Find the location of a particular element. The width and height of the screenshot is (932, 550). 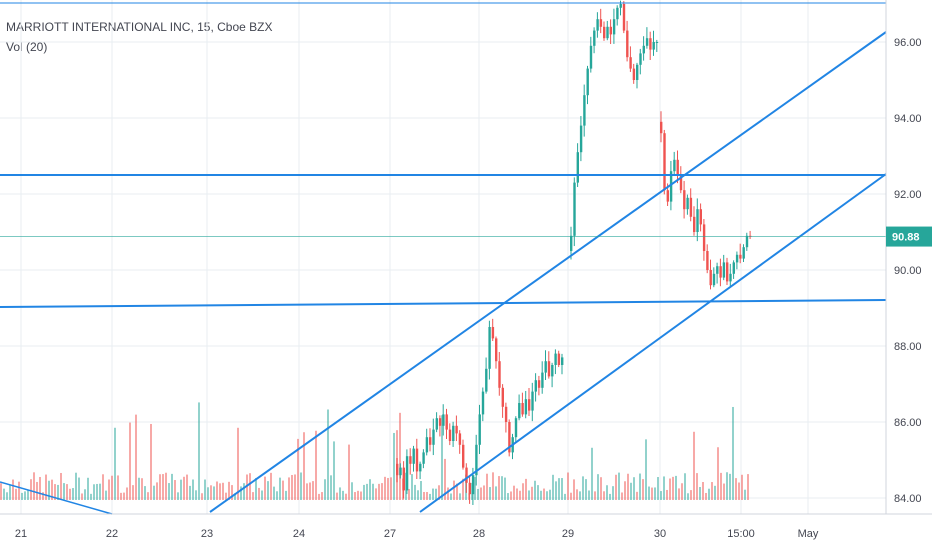

price-tick-label: 90.00 is located at coordinates (908, 271).